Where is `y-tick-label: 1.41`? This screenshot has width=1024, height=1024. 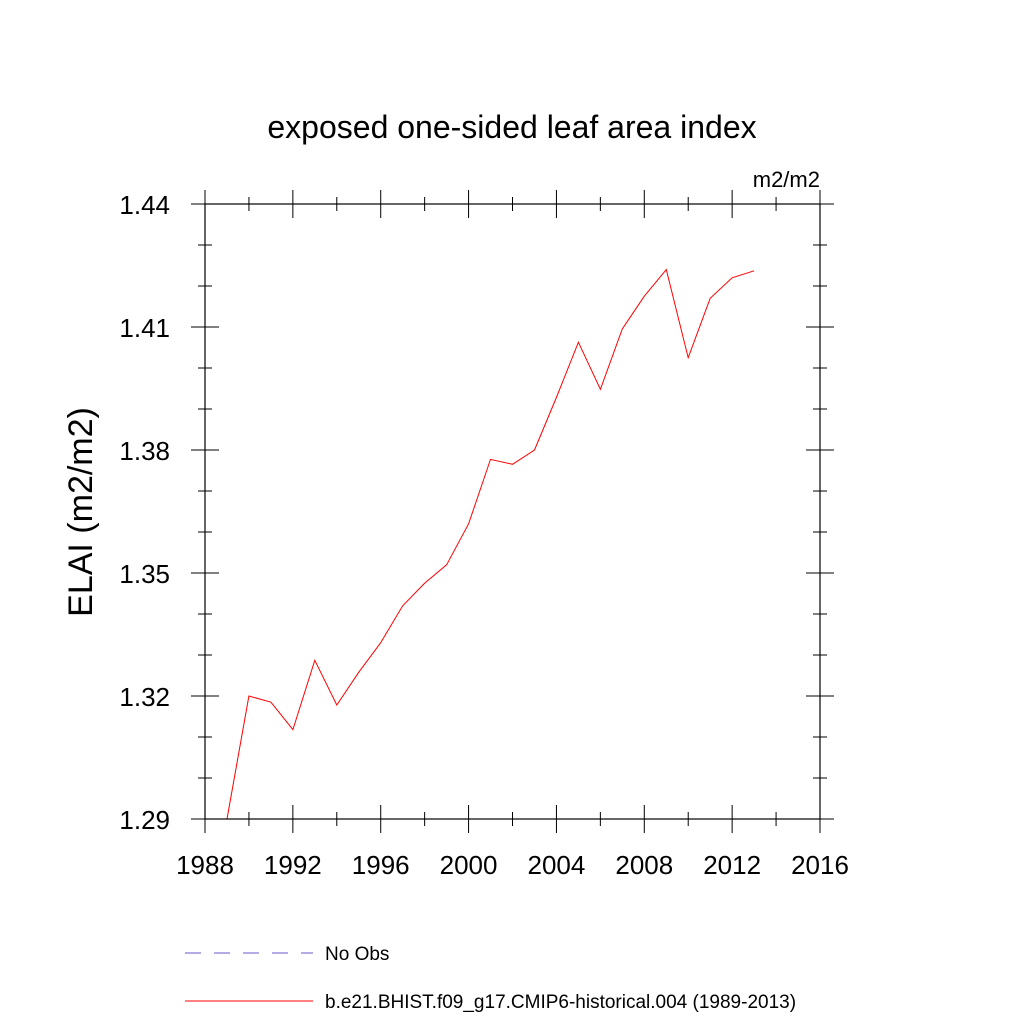
y-tick-label: 1.41 is located at coordinates (144, 328).